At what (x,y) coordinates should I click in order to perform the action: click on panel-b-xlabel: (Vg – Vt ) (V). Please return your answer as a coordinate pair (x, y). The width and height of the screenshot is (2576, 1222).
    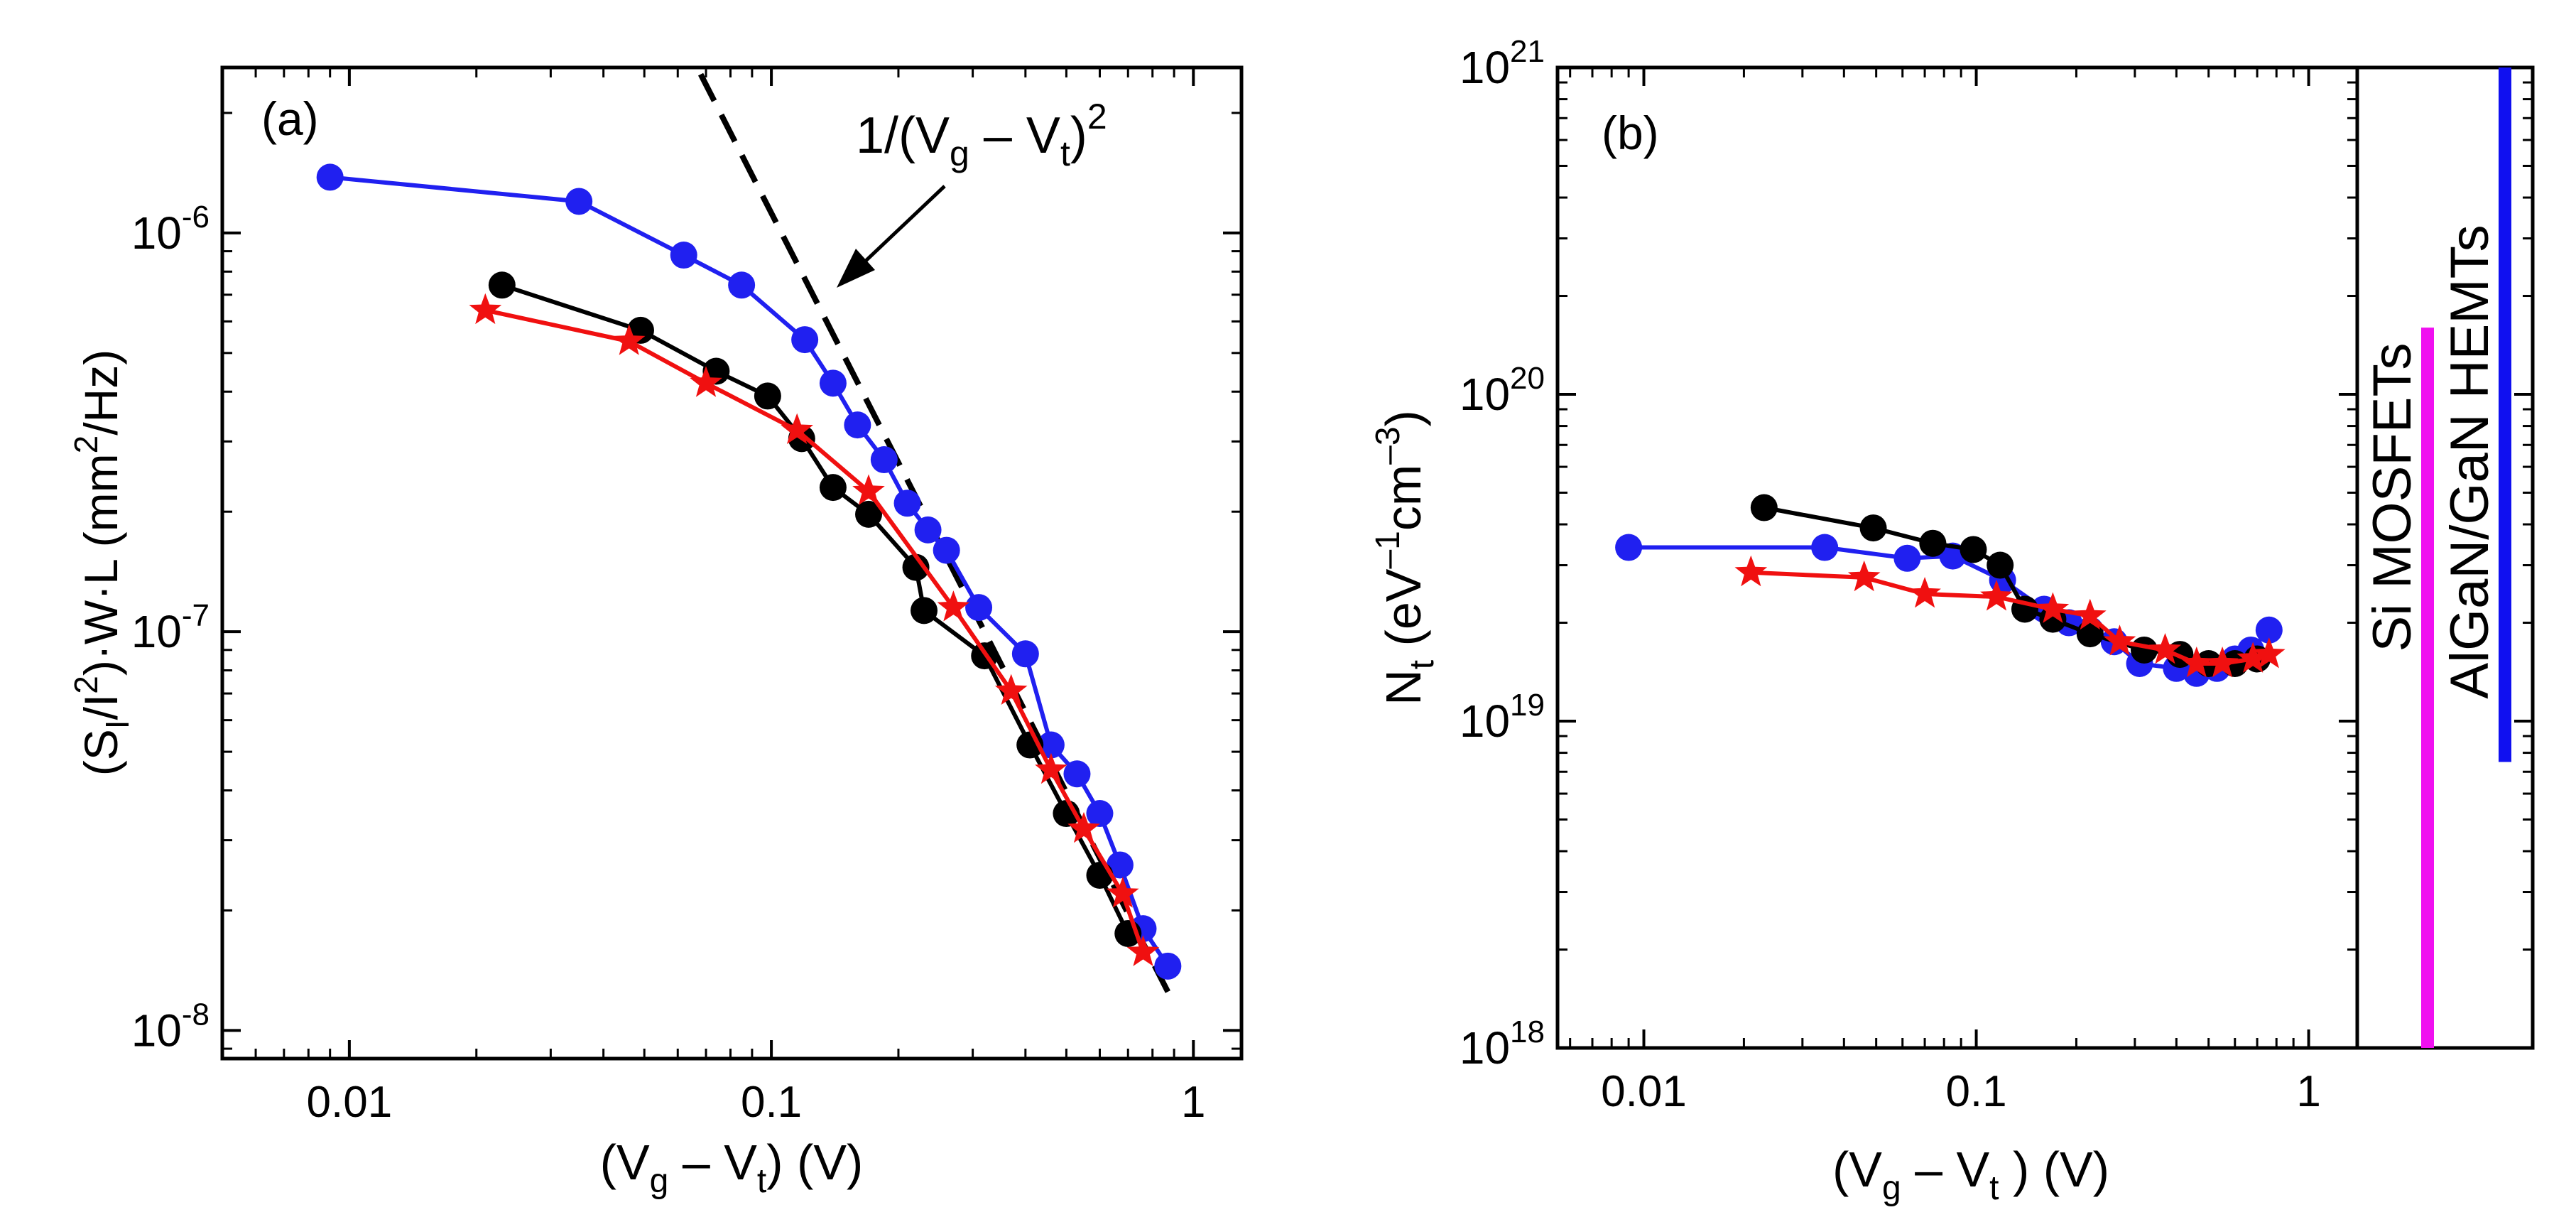
    Looking at the image, I should click on (1970, 1174).